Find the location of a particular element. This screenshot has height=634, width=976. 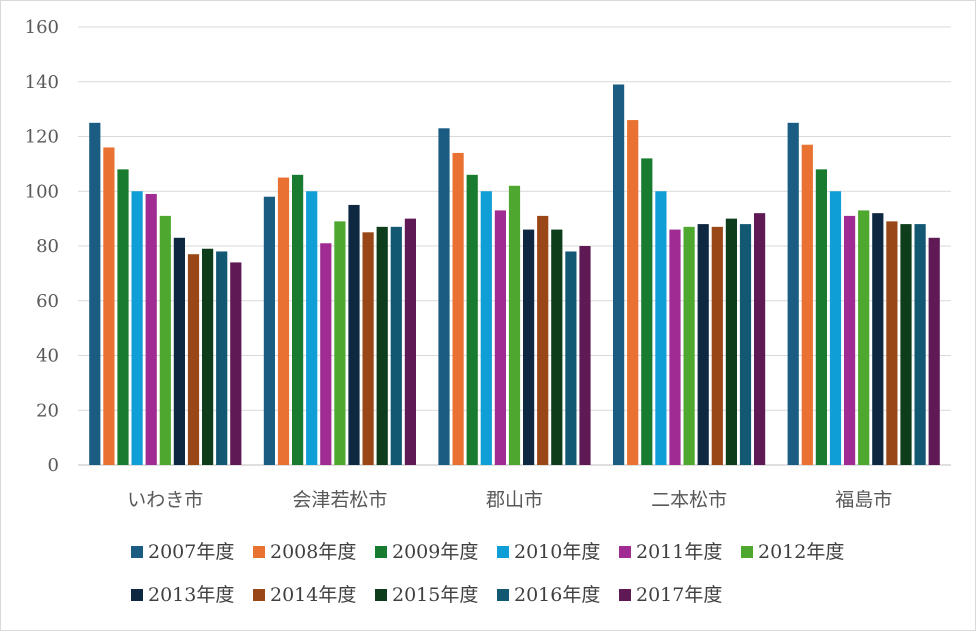

x-category-label: 二本松市 is located at coordinates (689, 500).